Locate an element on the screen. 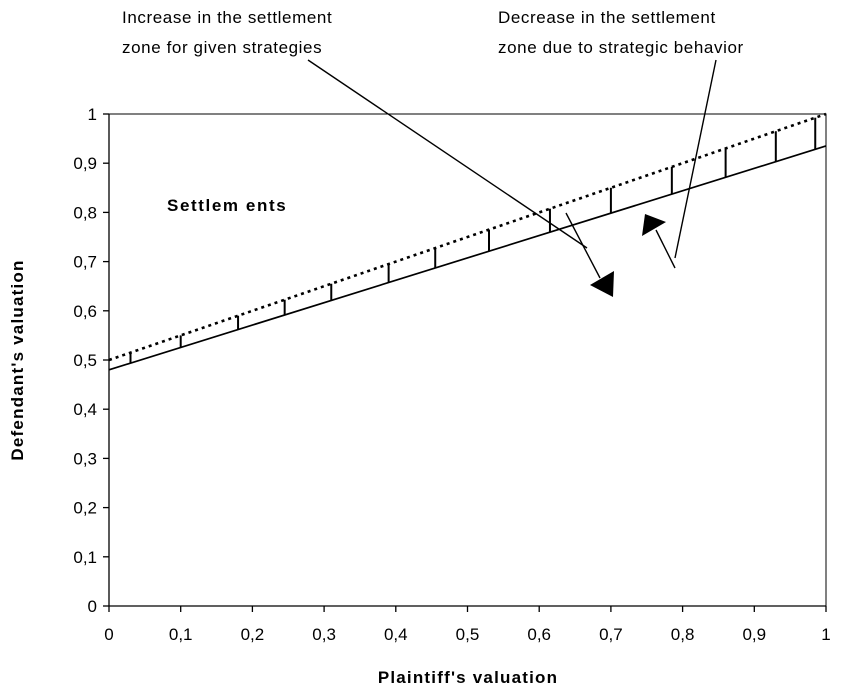 The image size is (856, 692). x-tick-label: 0,2 is located at coordinates (253, 634).